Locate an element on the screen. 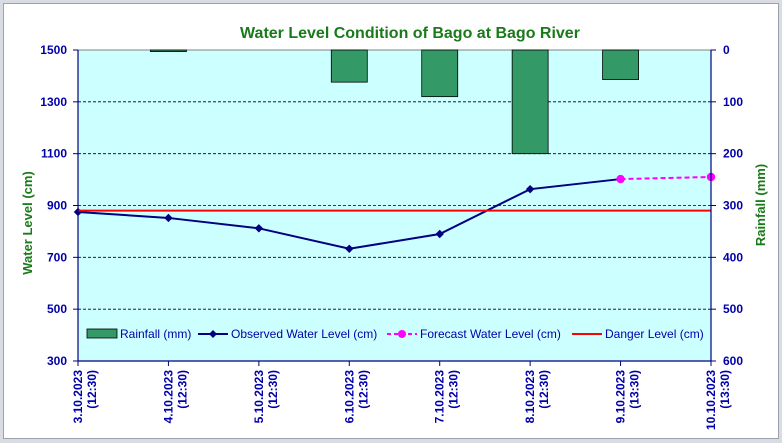 The width and height of the screenshot is (782, 443). legend-swatch-rainfall is located at coordinates (102, 333).